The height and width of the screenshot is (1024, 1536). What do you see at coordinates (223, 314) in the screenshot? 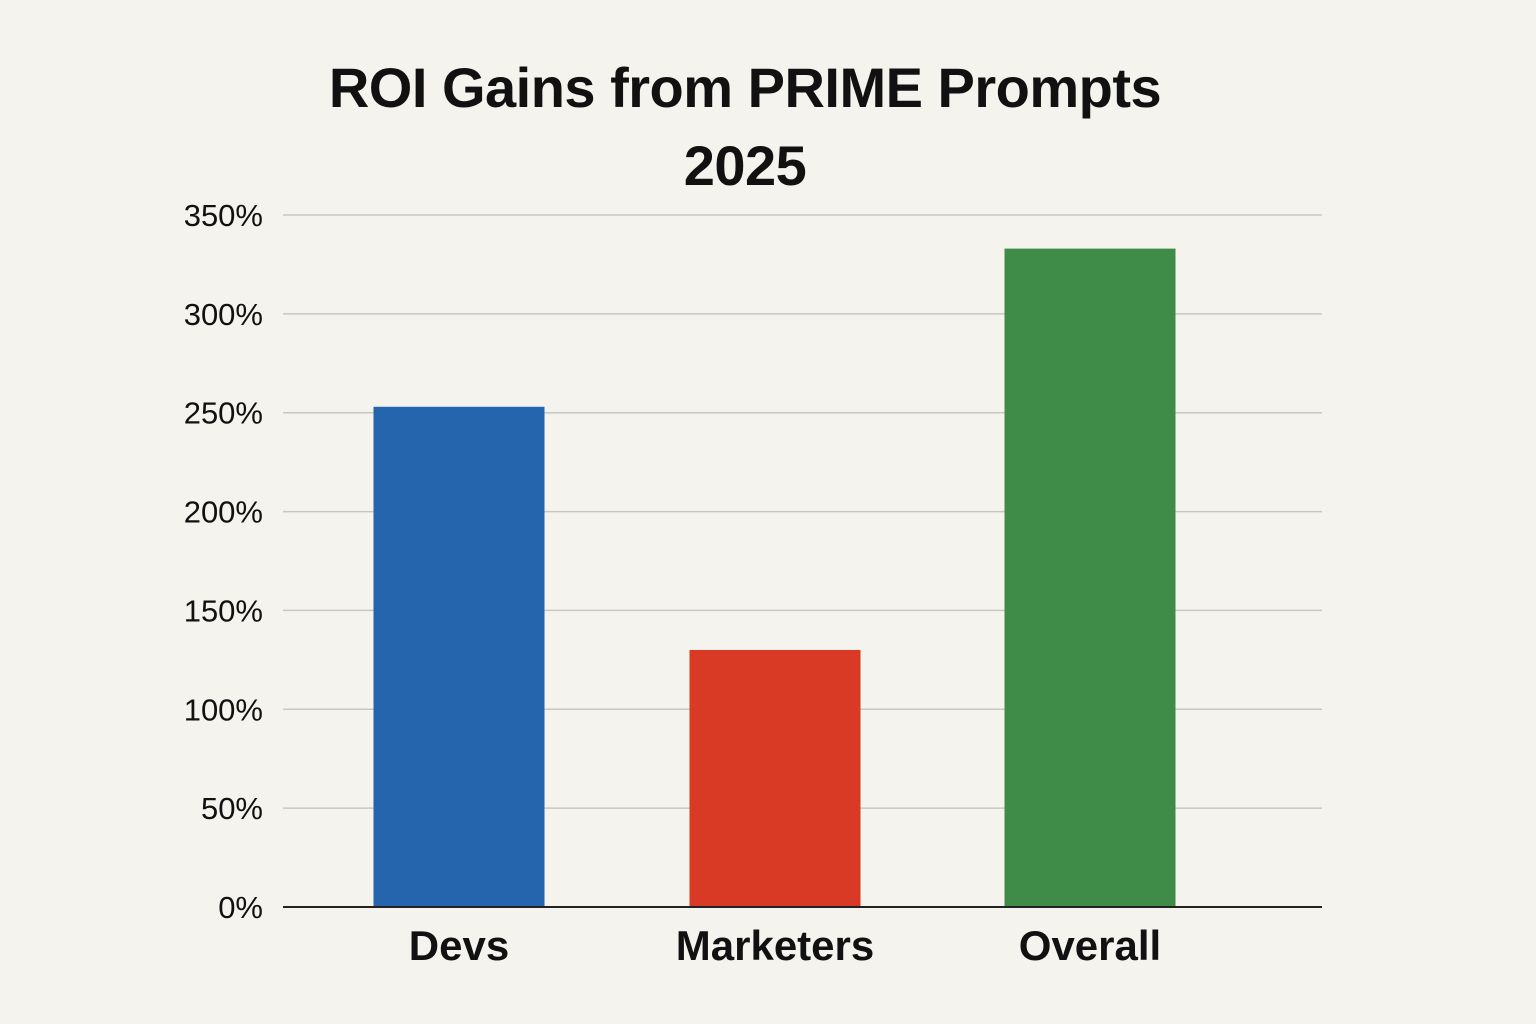
I see `y-tick-label: 300%` at bounding box center [223, 314].